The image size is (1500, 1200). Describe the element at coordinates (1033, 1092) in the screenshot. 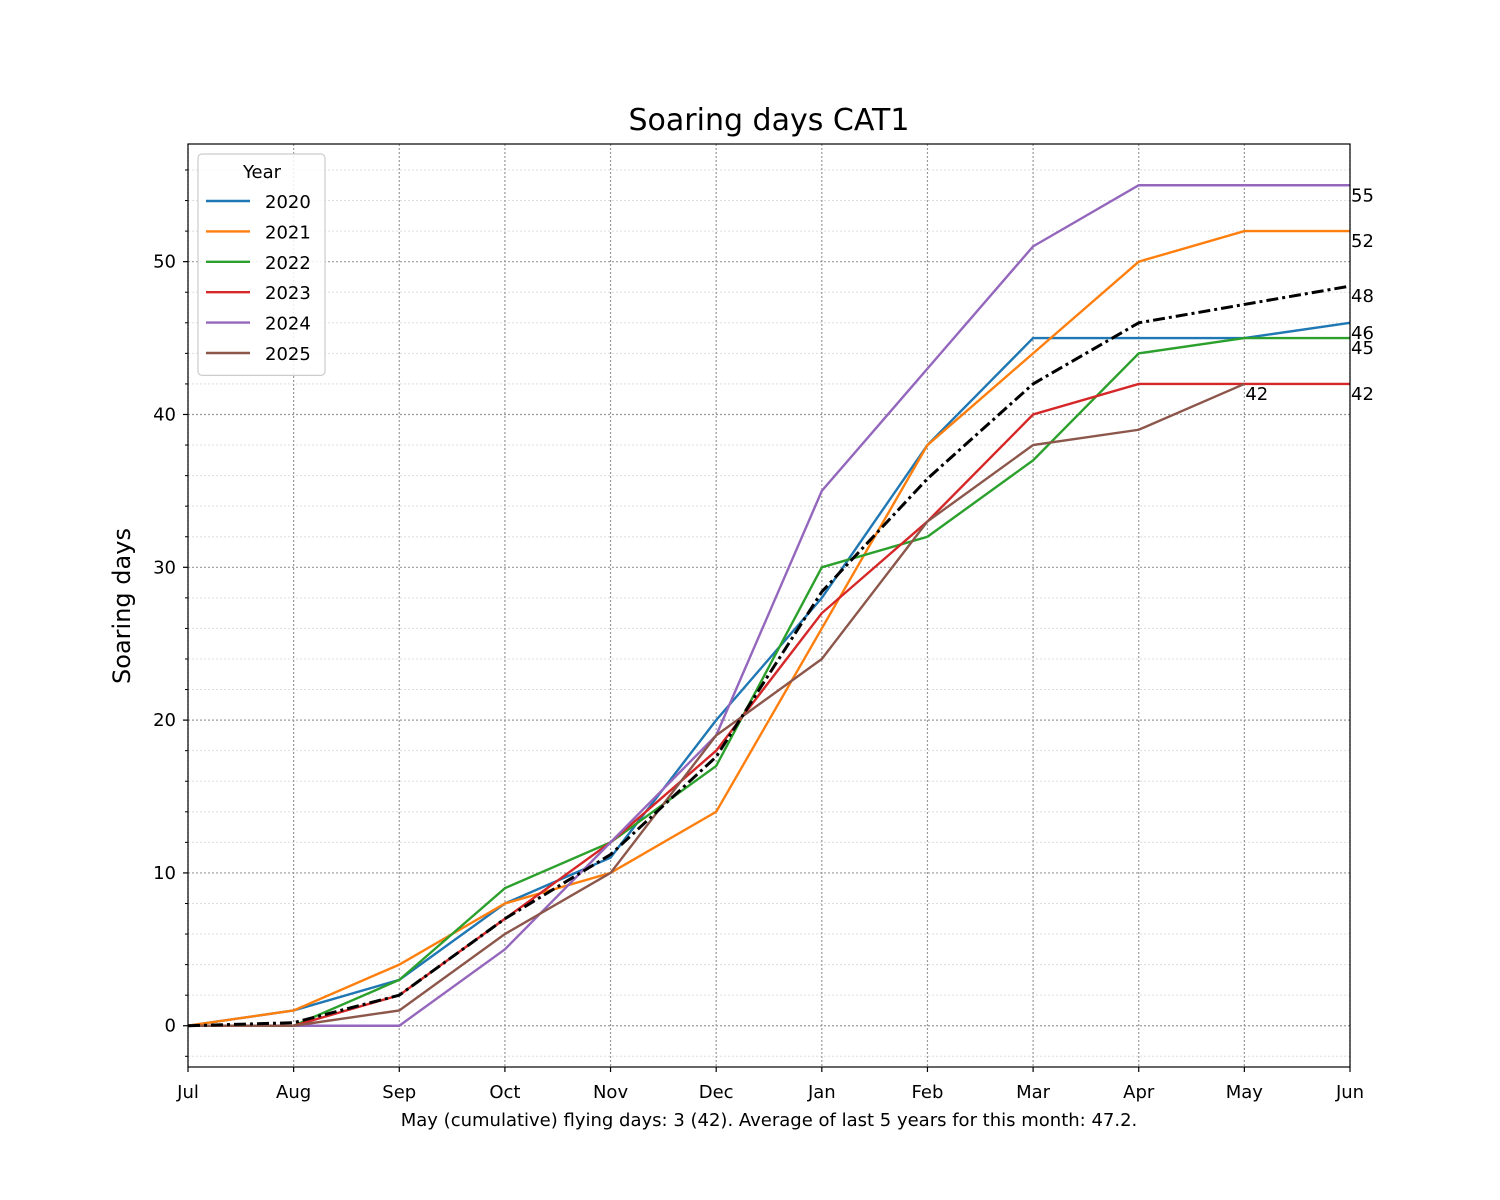

I see `x-tick-label: Mar` at that location.